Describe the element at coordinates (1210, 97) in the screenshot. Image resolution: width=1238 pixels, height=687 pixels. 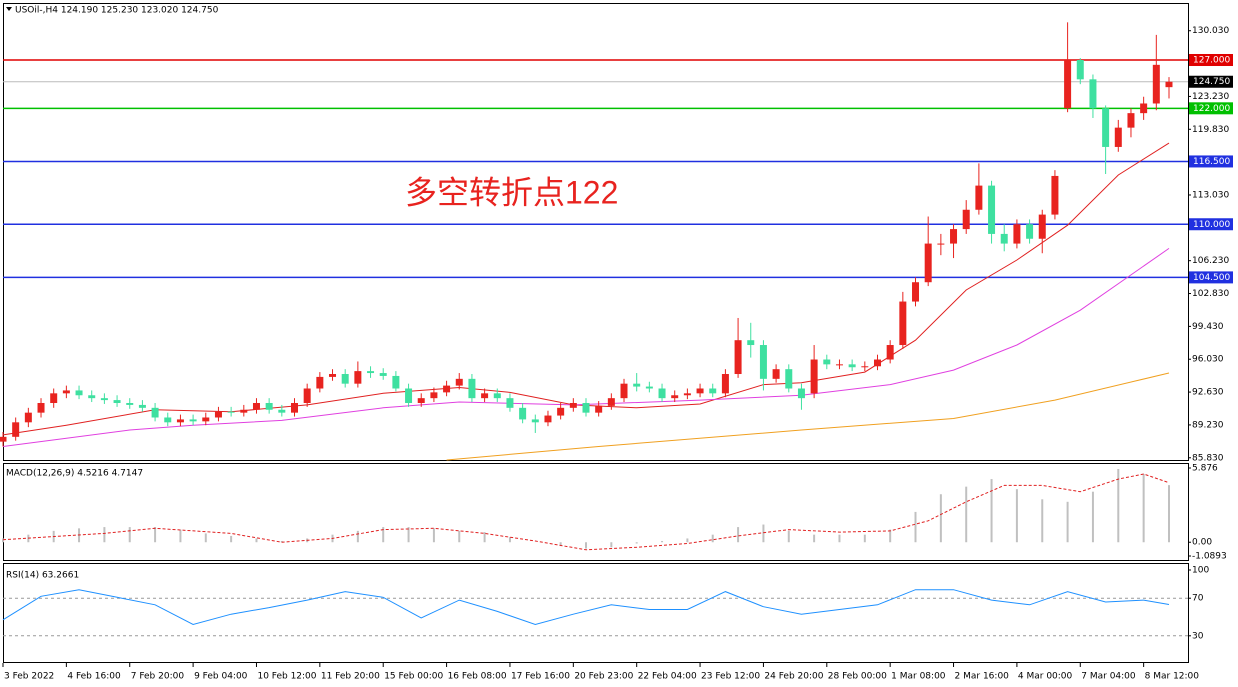
I see `y-tick-label: 123.230` at that location.